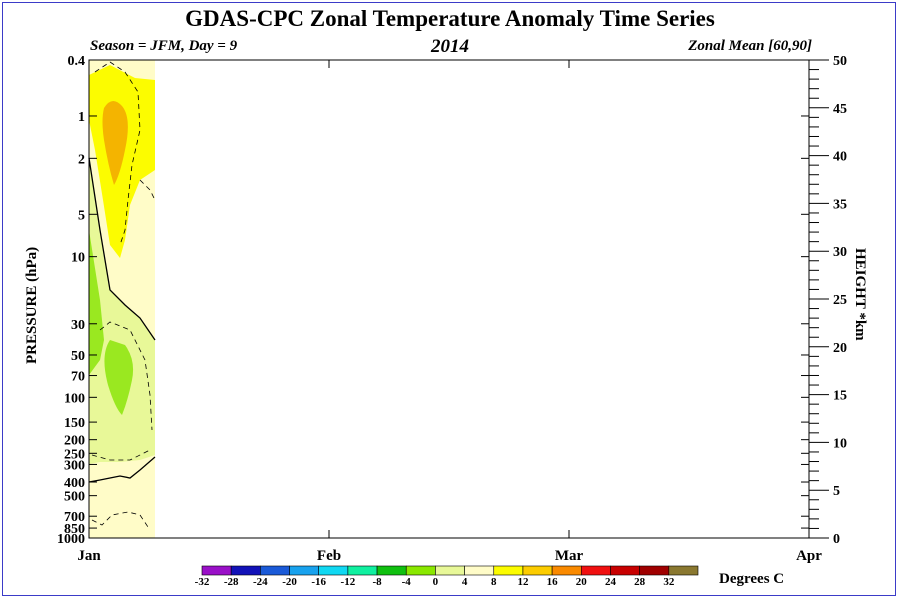  What do you see at coordinates (81, 159) in the screenshot?
I see `y-tick-label: 2` at bounding box center [81, 159].